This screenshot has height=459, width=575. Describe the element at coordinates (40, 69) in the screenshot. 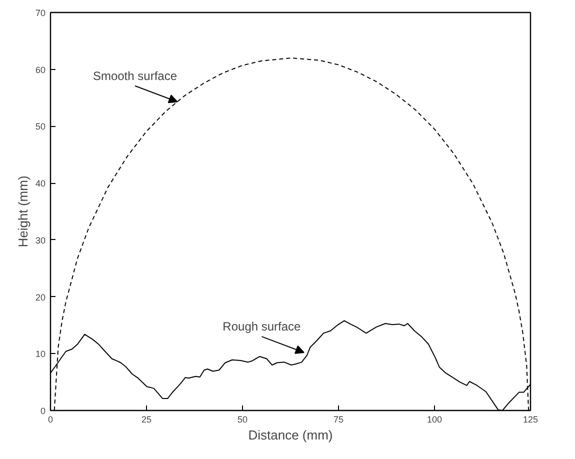

I see `y-tick-label: 60` at that location.